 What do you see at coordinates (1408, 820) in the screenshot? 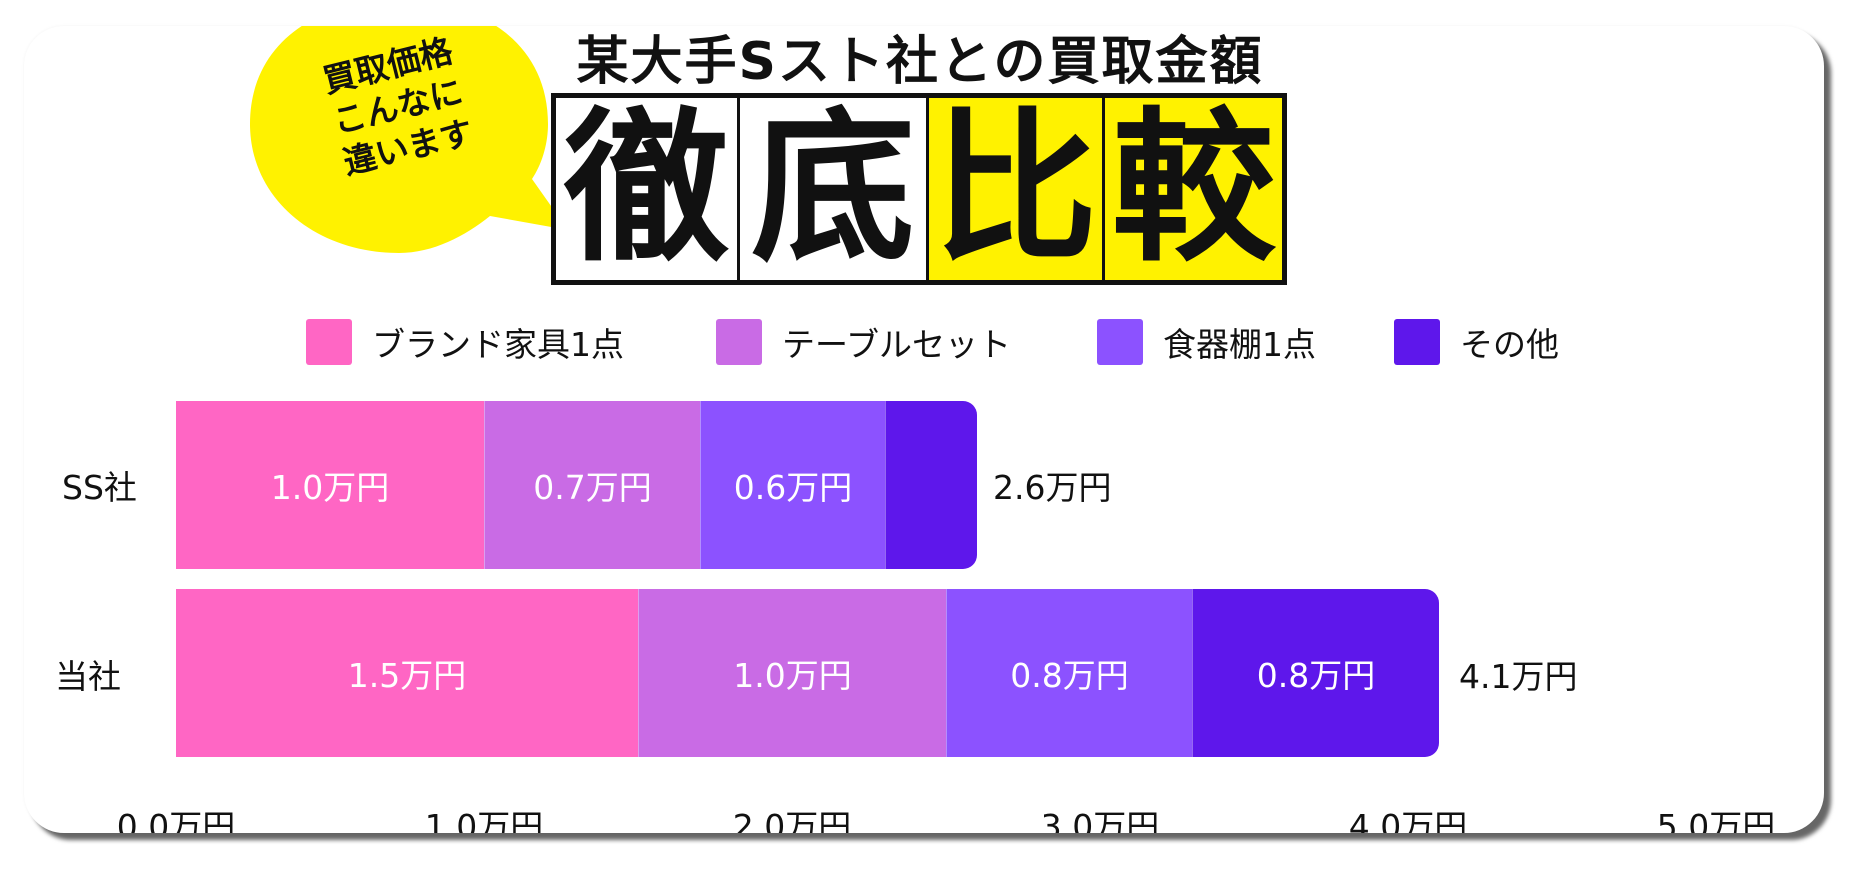
I see `x-tick-label: 4.0万円` at bounding box center [1408, 820].